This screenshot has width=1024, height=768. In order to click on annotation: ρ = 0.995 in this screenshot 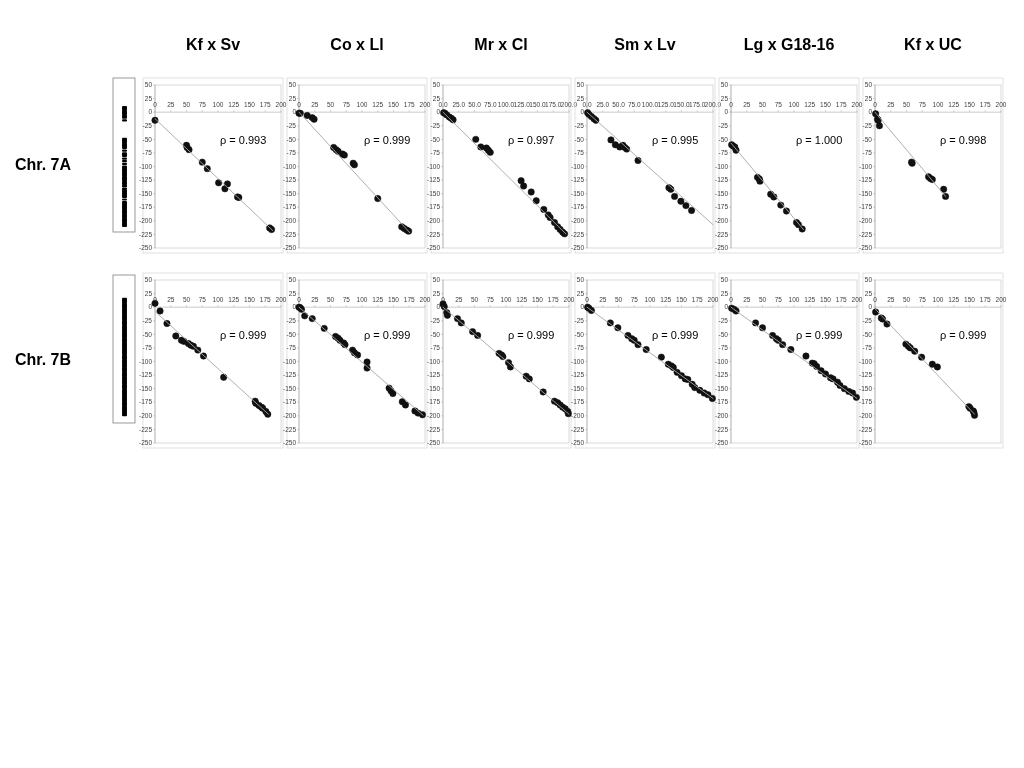, I will do `click(675, 139)`.